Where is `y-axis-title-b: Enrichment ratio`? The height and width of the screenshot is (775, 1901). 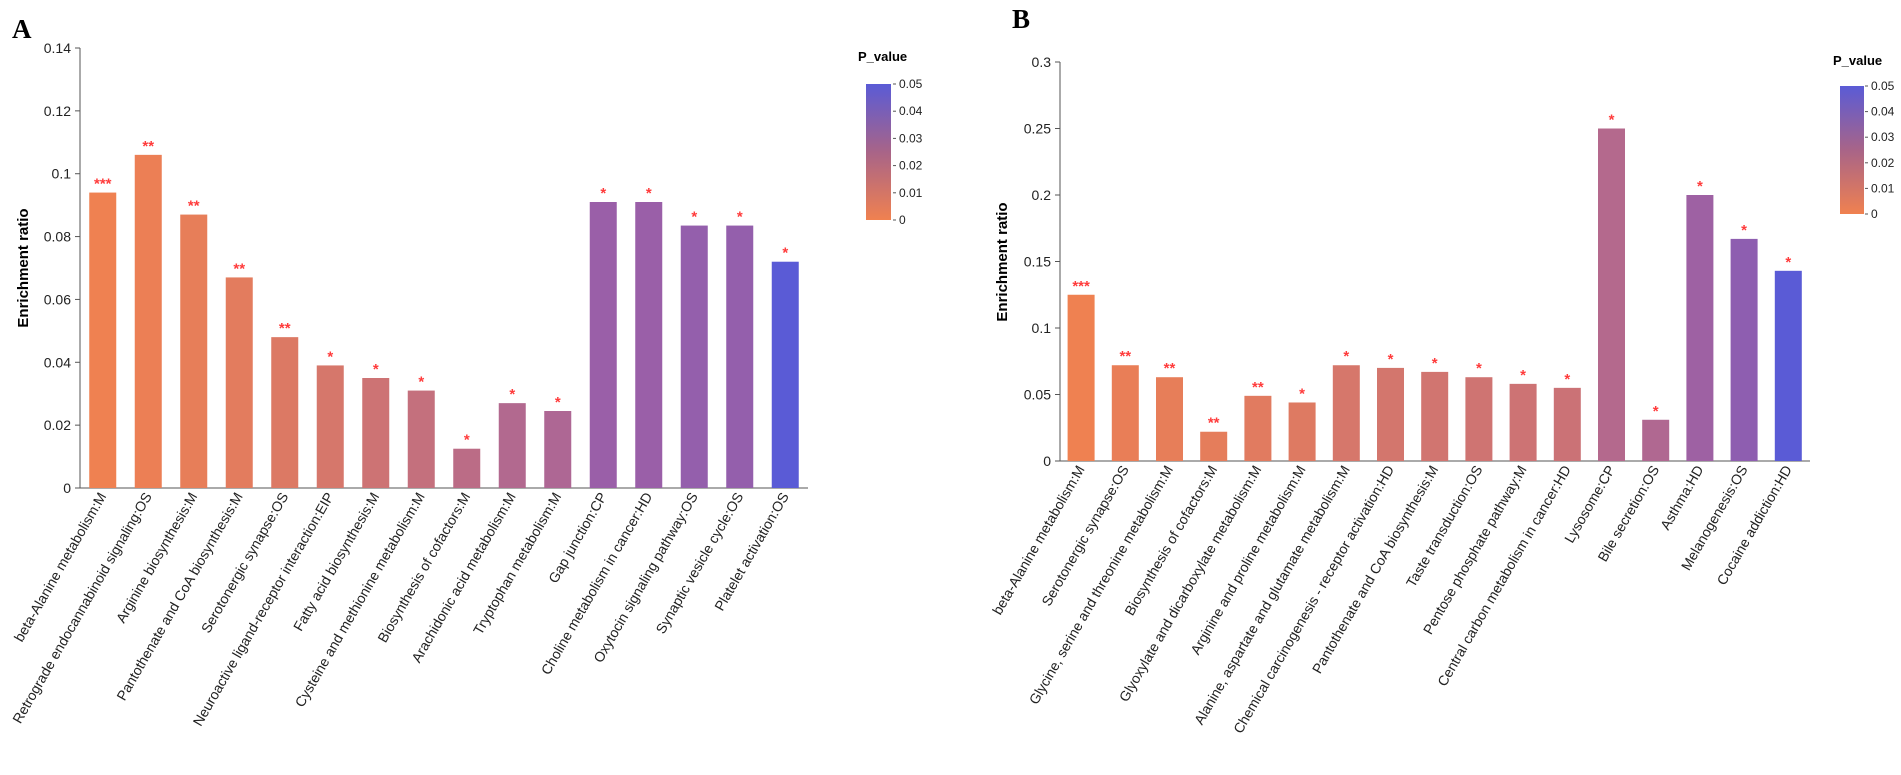
y-axis-title-b: Enrichment ratio is located at coordinates (1002, 261).